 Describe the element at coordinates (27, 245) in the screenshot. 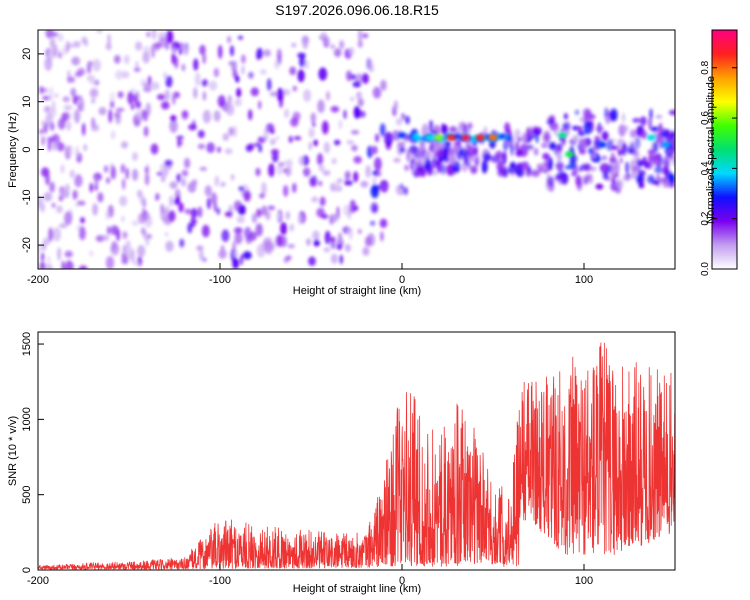

I see `spectrogram-y-tick-label: -20` at that location.